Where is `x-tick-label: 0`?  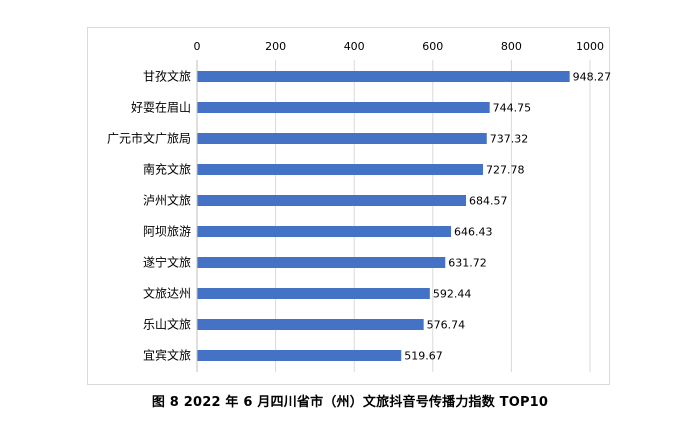 x-tick-label: 0 is located at coordinates (197, 46).